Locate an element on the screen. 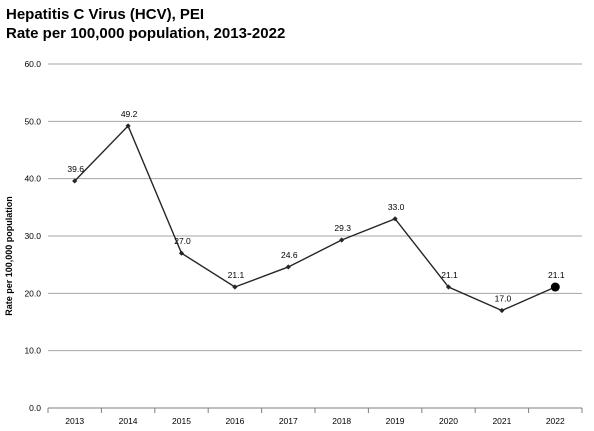 The width and height of the screenshot is (594, 431). y-axis-ticks: 0.0 10.0 20.0 30.0 40.0 50.0 60.0 is located at coordinates (32, 236).